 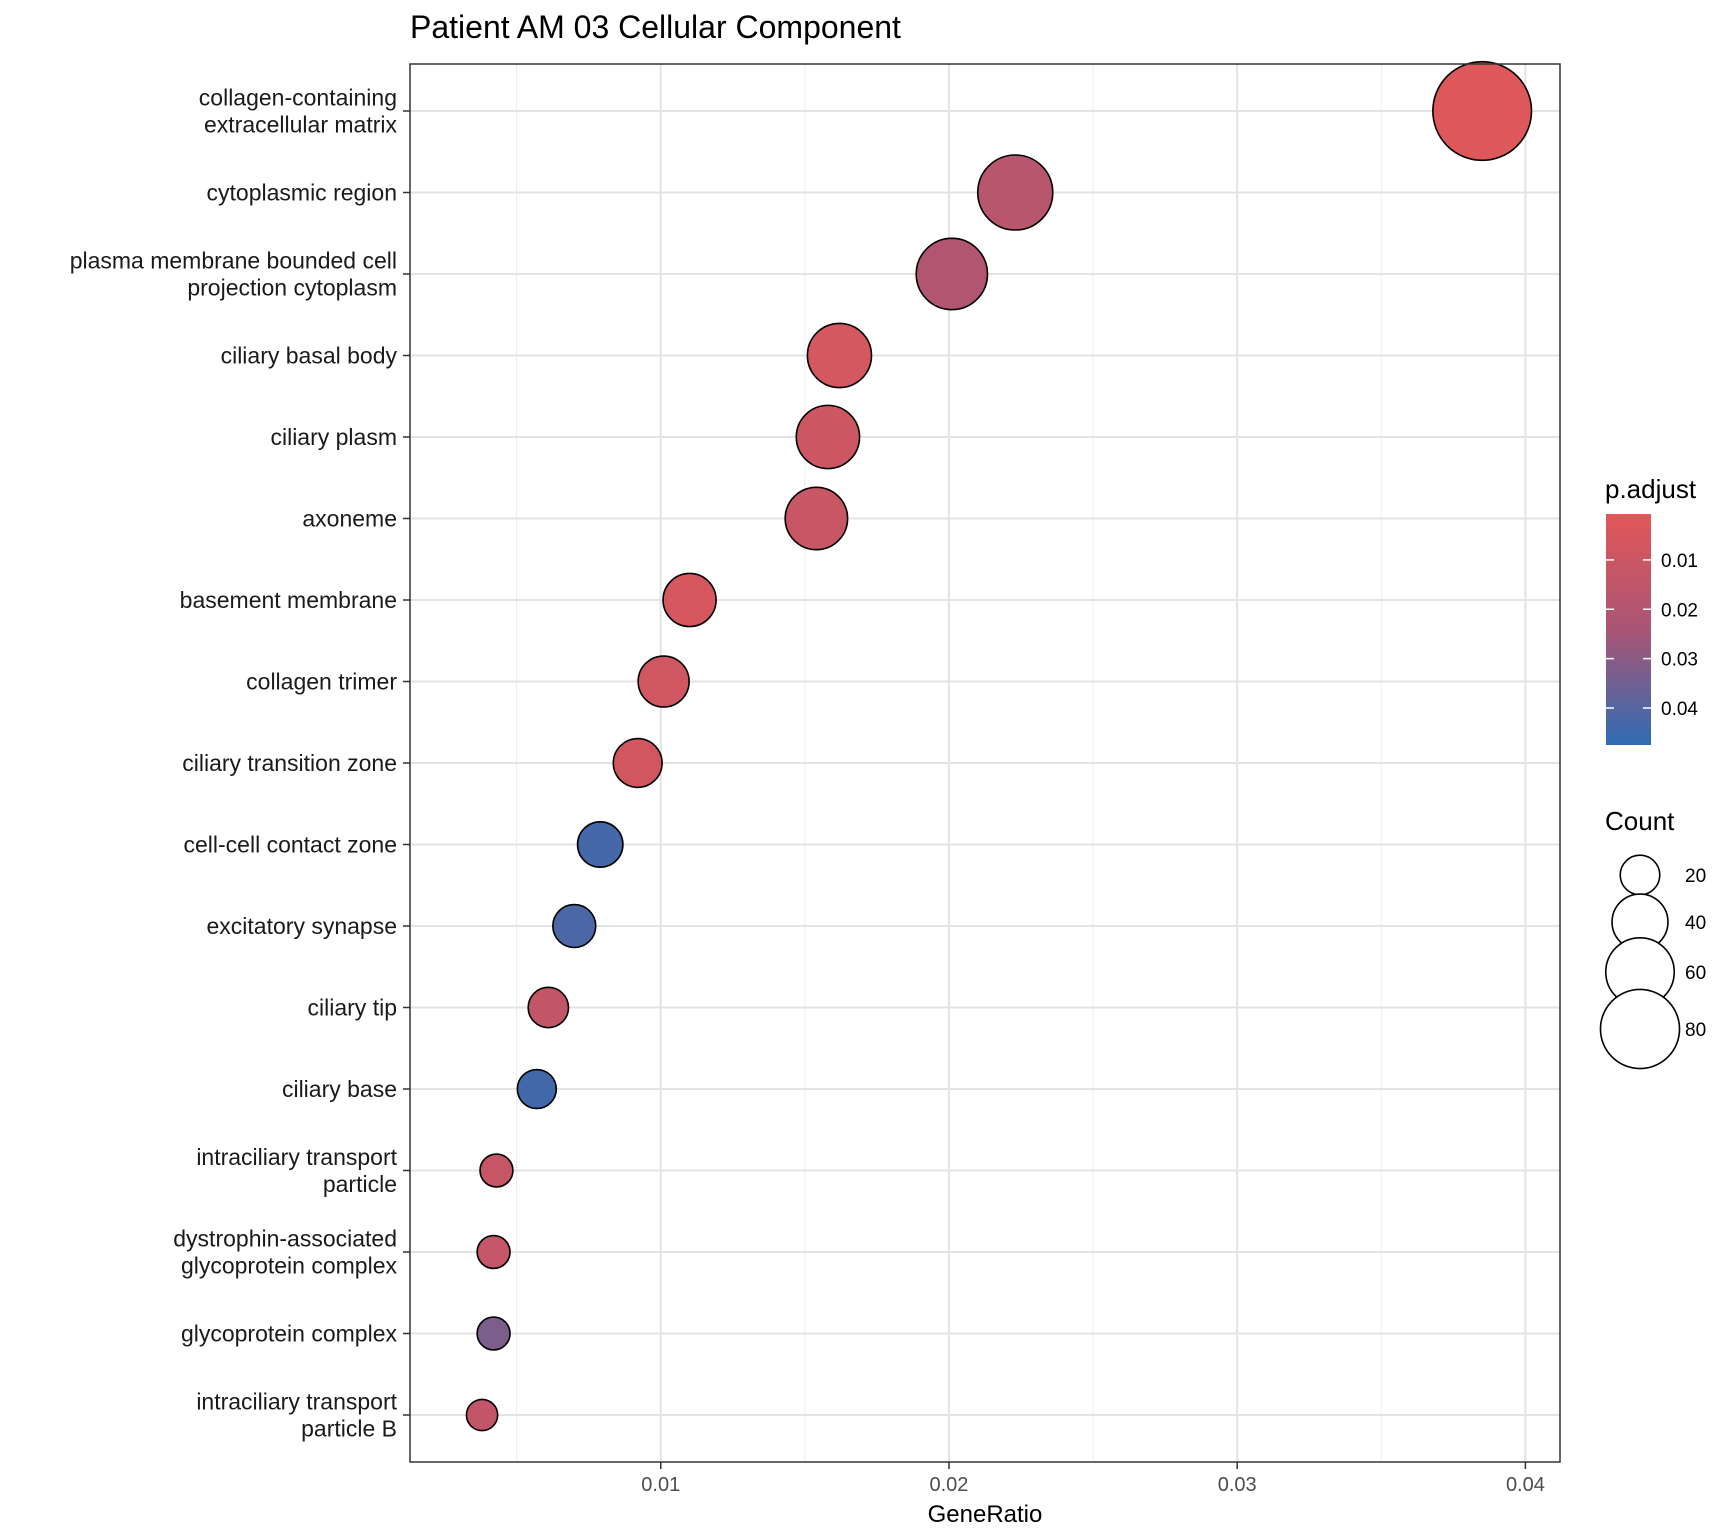 What do you see at coordinates (985, 1514) in the screenshot?
I see `x-axis-title: GeneRatio` at bounding box center [985, 1514].